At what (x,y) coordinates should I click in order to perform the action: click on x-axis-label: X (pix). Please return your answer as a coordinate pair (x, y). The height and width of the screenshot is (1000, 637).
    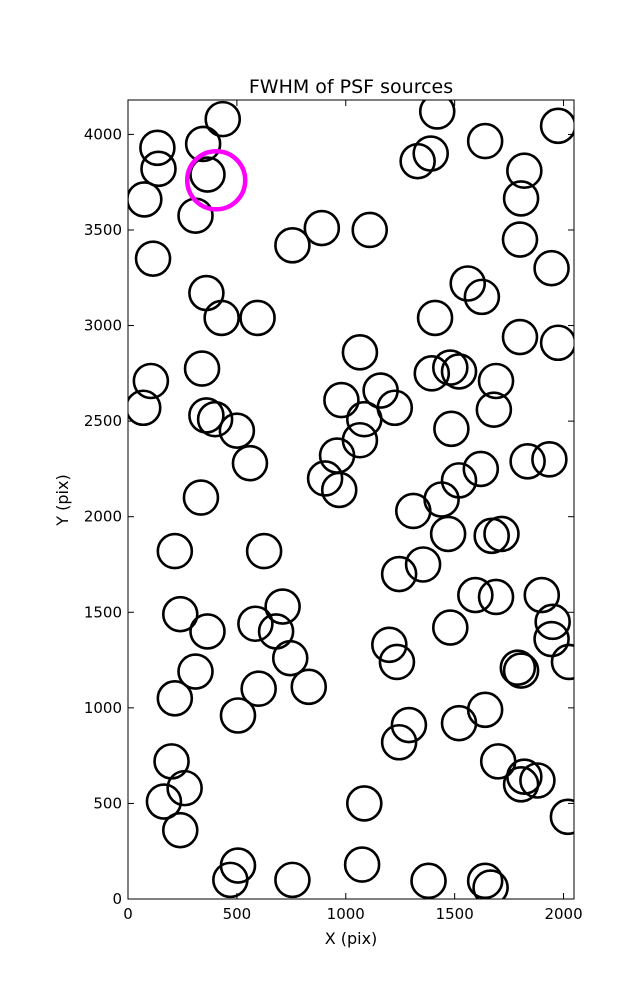
    Looking at the image, I should click on (351, 938).